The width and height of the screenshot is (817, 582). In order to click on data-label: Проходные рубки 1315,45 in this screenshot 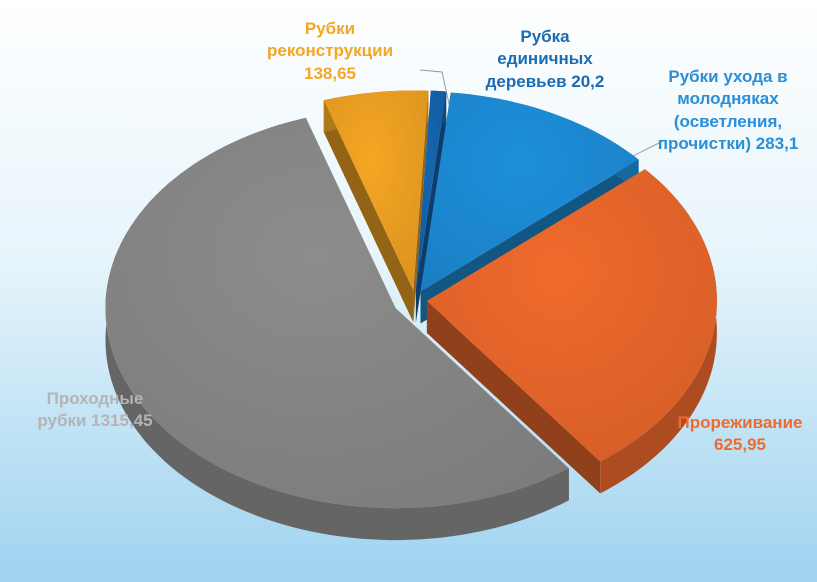, I will do `click(95, 410)`.